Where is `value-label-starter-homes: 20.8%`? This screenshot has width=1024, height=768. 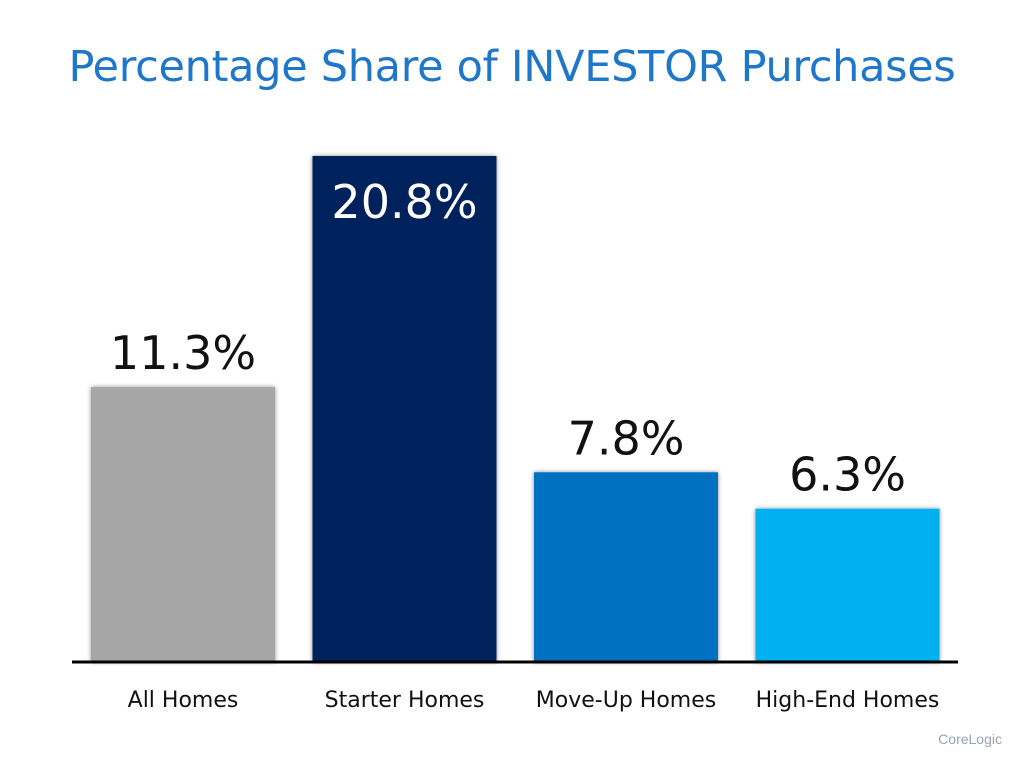 value-label-starter-homes: 20.8% is located at coordinates (404, 202).